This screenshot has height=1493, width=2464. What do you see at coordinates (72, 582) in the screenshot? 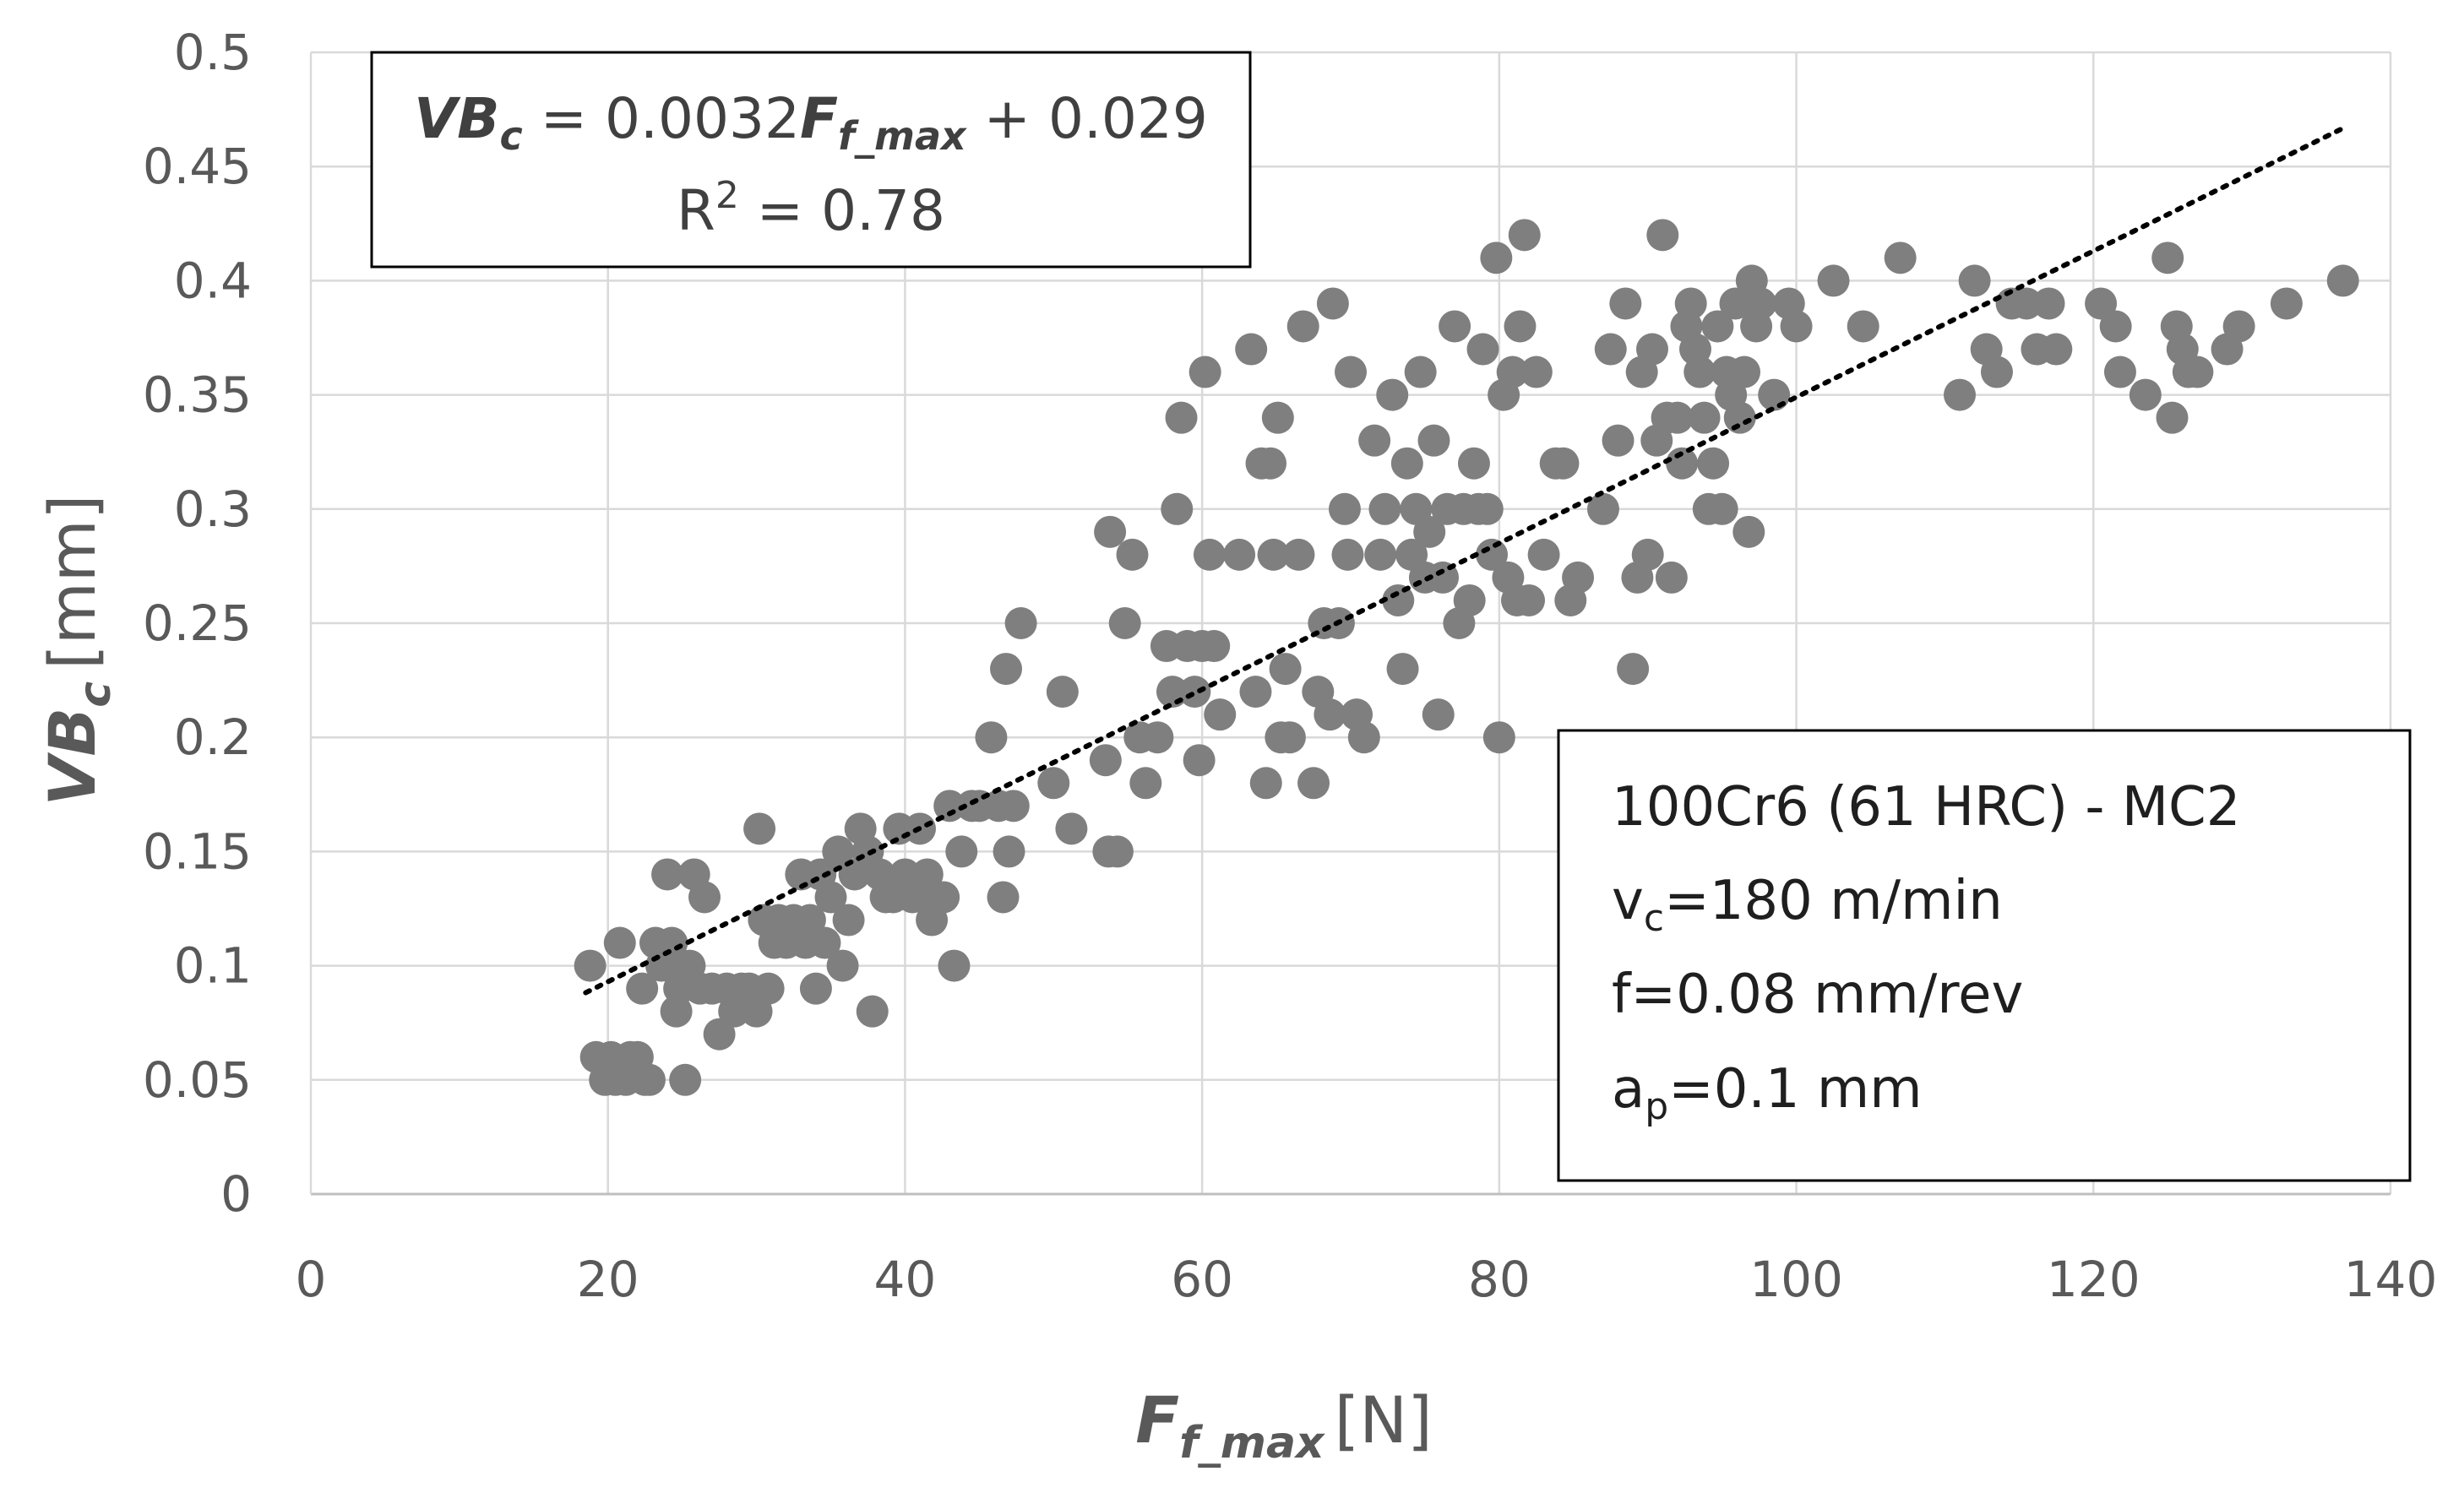
I see `y-axis-title-unit: [mm]` at bounding box center [72, 582].